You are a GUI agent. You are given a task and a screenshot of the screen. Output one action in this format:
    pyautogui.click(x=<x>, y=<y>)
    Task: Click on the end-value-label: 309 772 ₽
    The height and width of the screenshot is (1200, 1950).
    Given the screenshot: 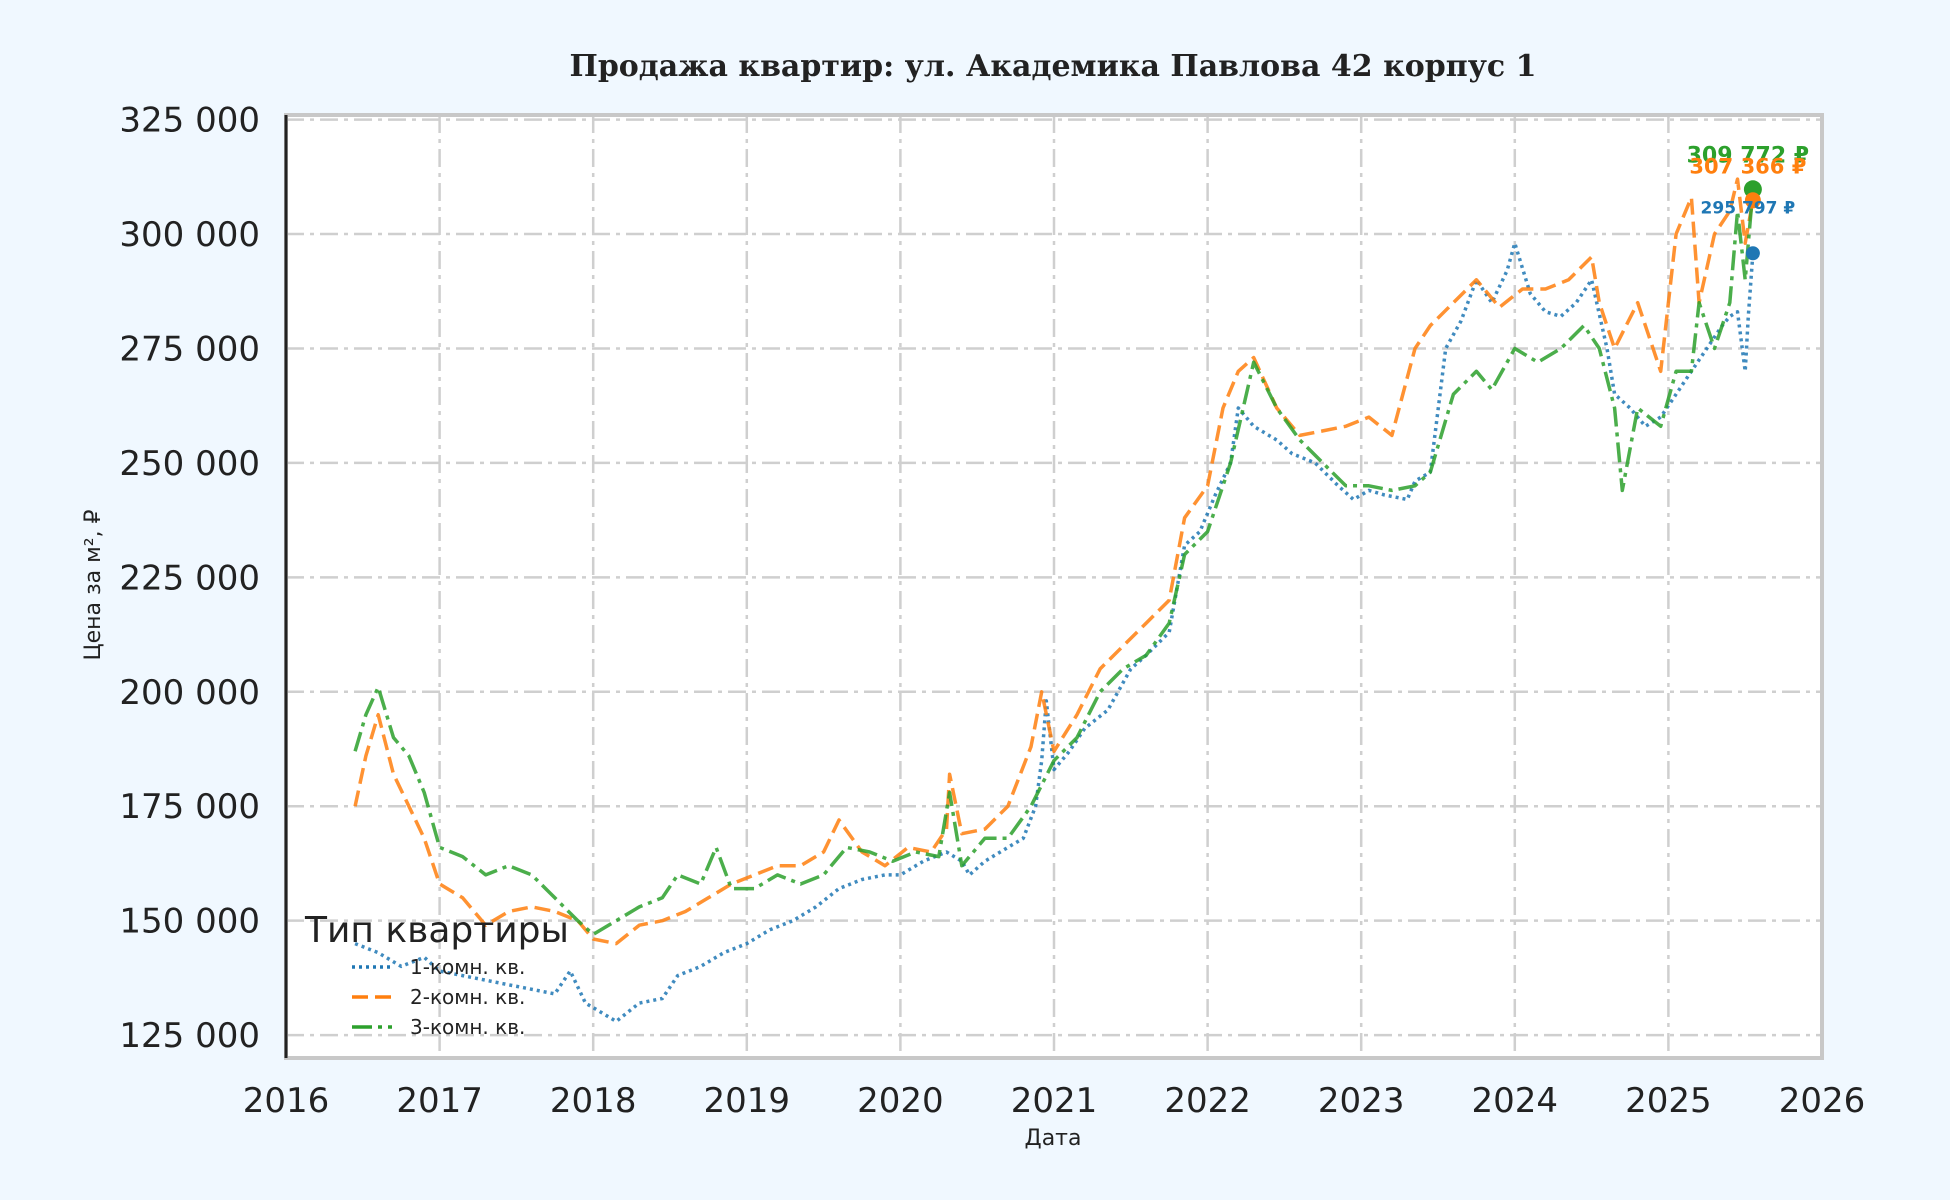 What is the action you would take?
    pyautogui.click(x=1748, y=155)
    